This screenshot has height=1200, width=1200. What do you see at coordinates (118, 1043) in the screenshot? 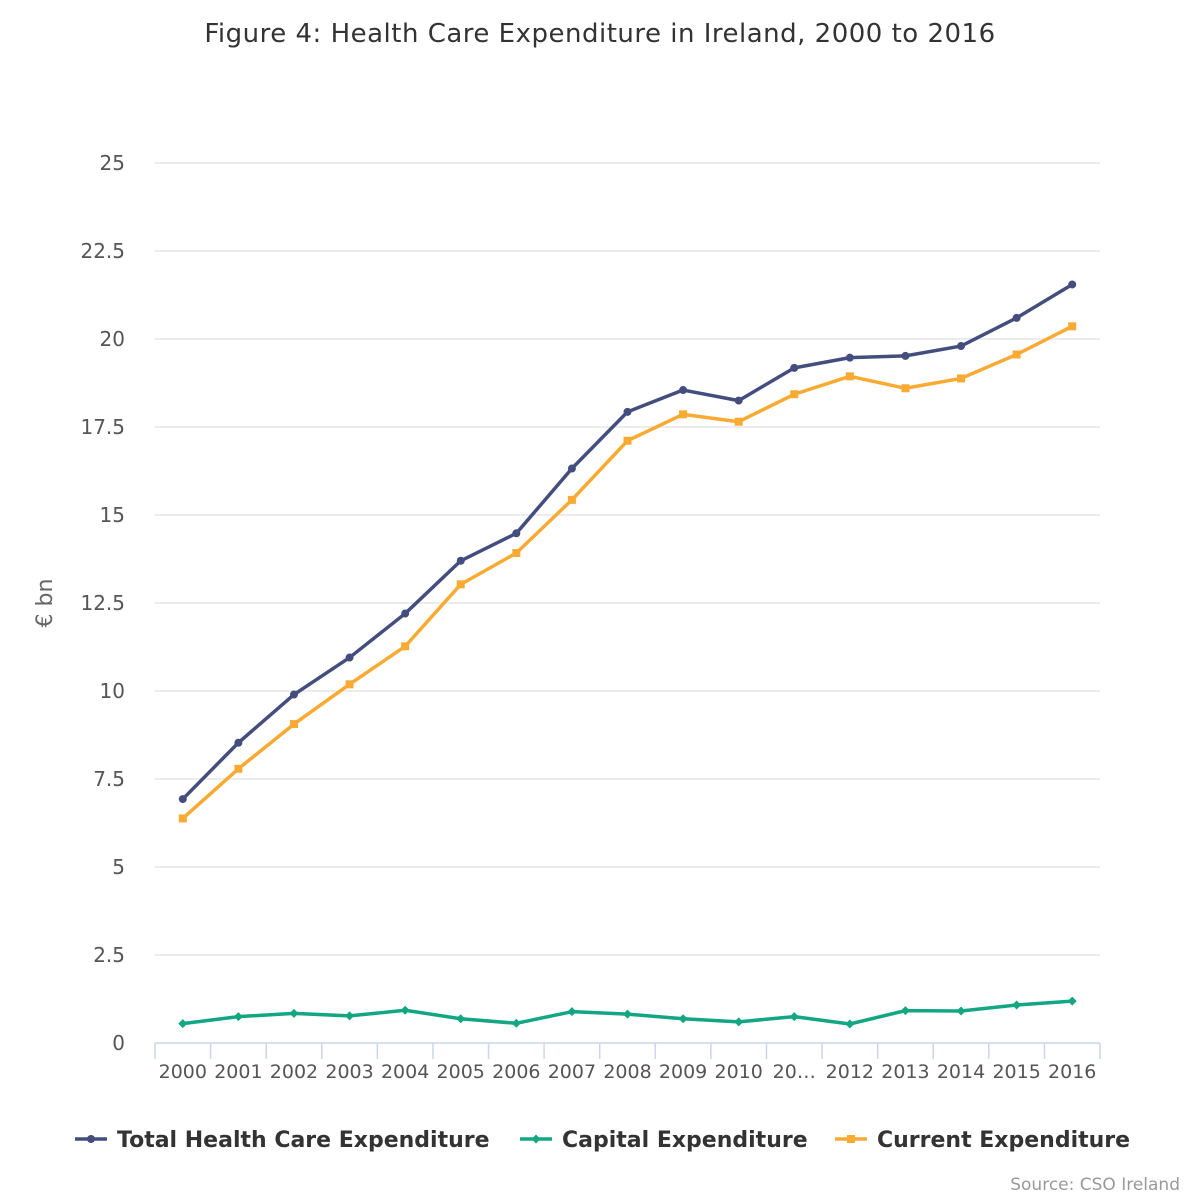
I see `y-tick-label: 0` at bounding box center [118, 1043].